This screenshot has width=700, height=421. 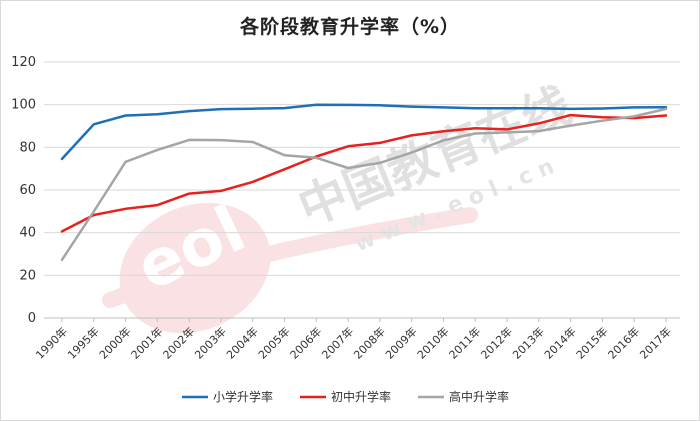 What do you see at coordinates (241, 342) in the screenshot?
I see `x-tick-label: 2004年` at bounding box center [241, 342].